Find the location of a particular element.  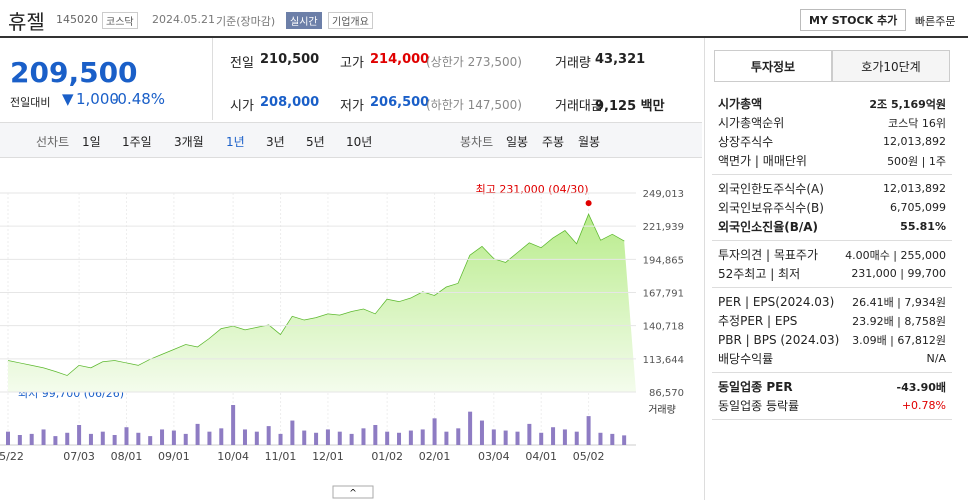

change: 1,000 is located at coordinates (97, 99).